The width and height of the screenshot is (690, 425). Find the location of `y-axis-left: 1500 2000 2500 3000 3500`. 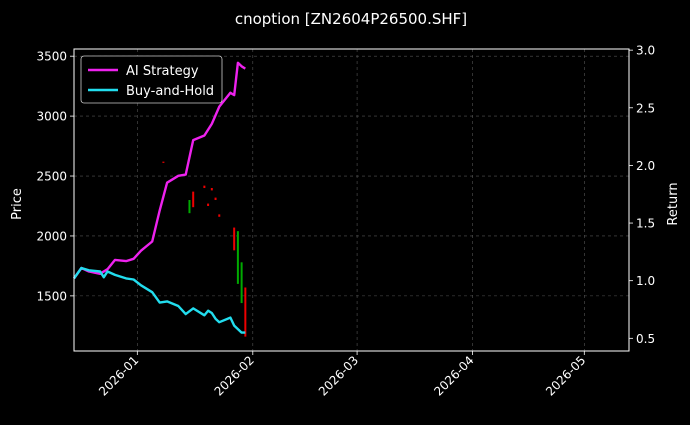

y-axis-left: 1500 2000 2500 3000 3500 is located at coordinates (55, 176).